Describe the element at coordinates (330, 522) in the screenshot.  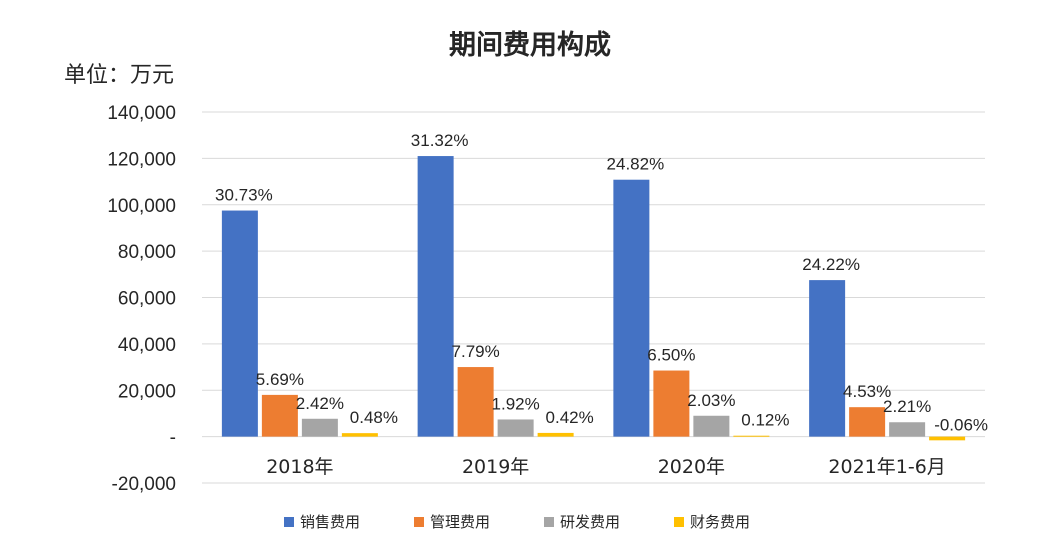
I see `legend-label: 销售费用` at that location.